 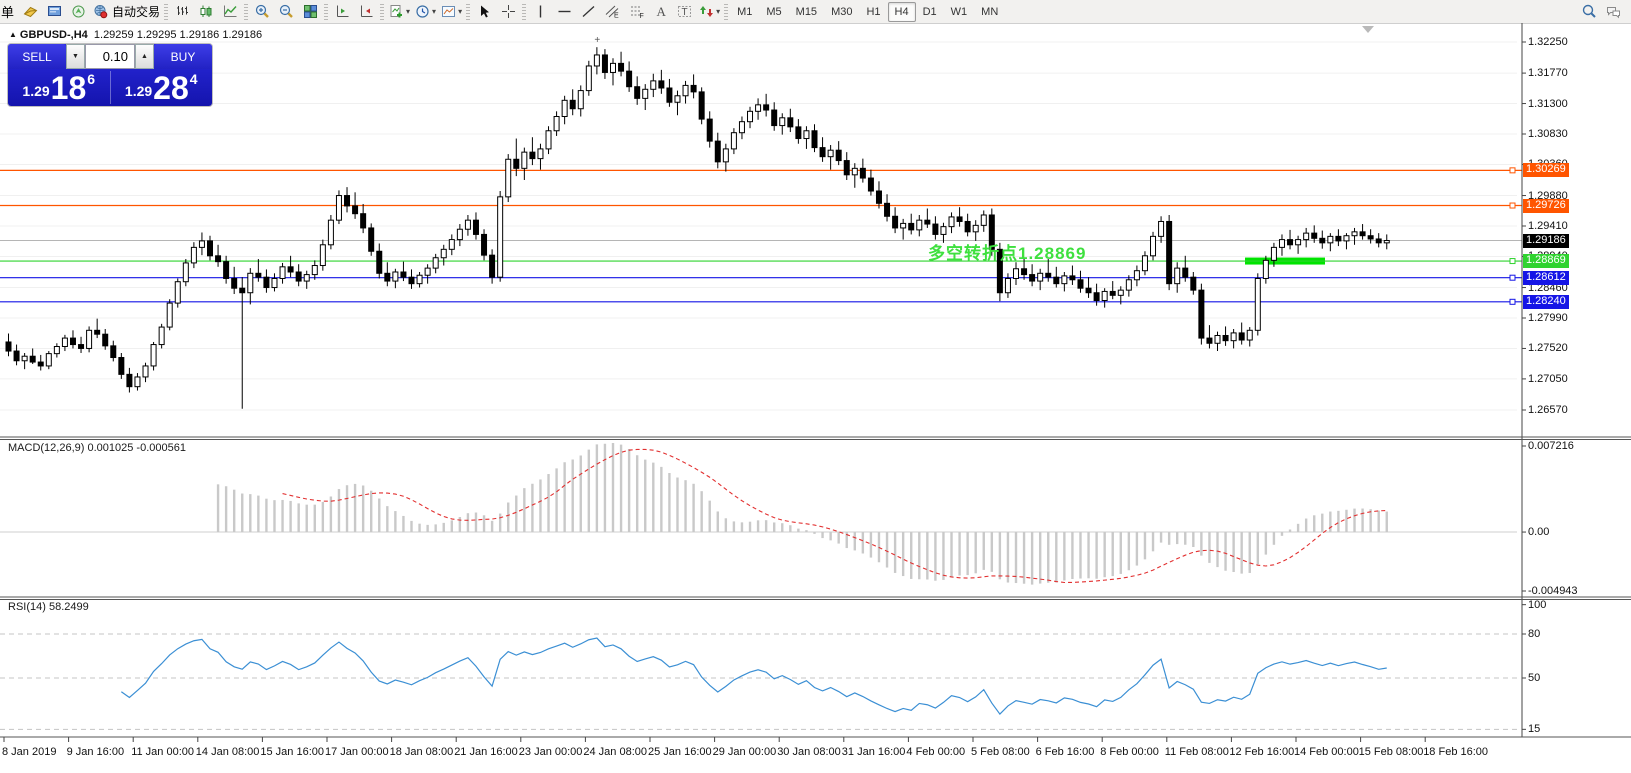 What do you see at coordinates (1548, 103) in the screenshot?
I see `price-tick-label: 1.31300` at bounding box center [1548, 103].